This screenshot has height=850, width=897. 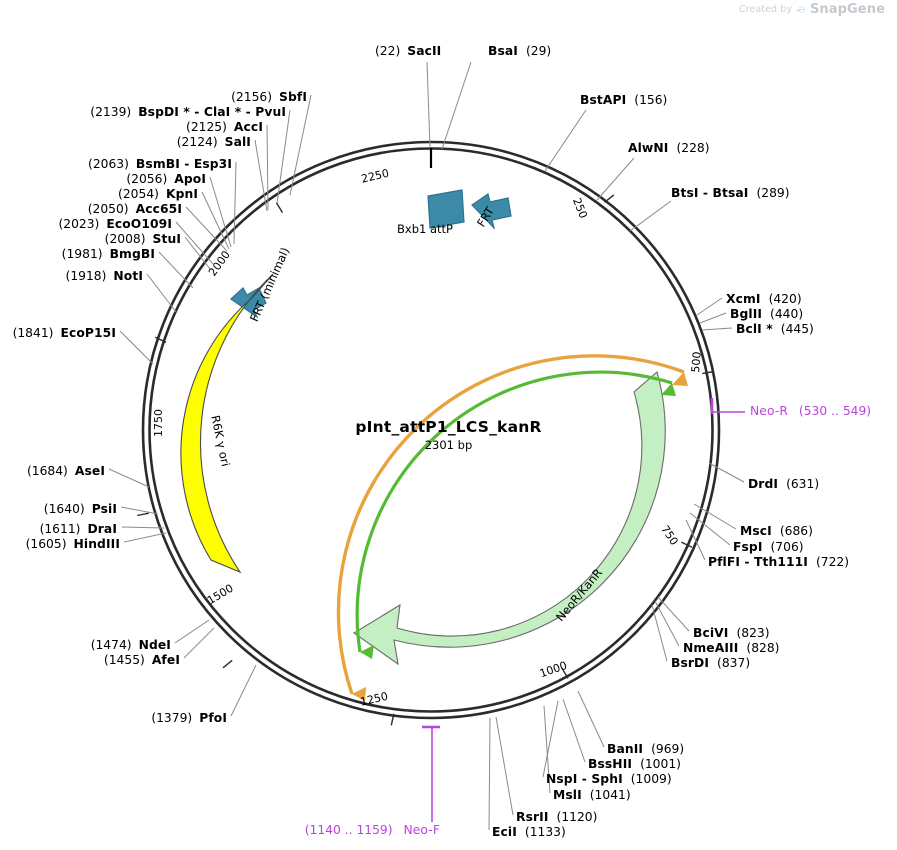 What do you see at coordinates (220, 830) in the screenshot?
I see `primer-label-neo-f: (1140 .. 1159) Neo-F` at bounding box center [220, 830].